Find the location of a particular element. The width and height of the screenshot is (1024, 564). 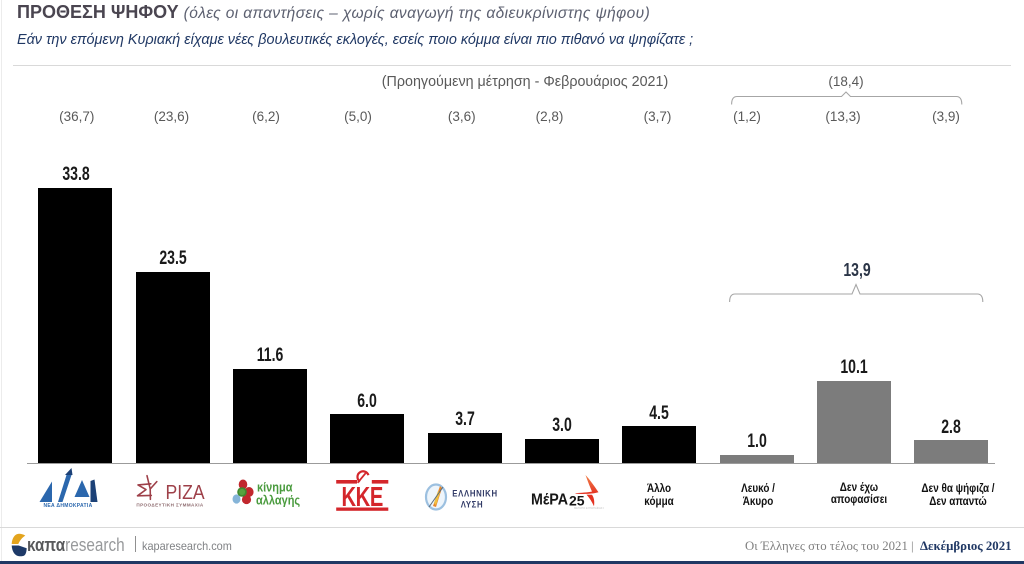

svg-text:ΜΕΤΩΠΟ ΕΥΡΩΠΑΪΚΗΣ ΡΕΑΛΙΣΤΙΚΗΣ: ΜΕΤΩΠΟ ΕΥΡΩΠΑΪΚΗΣ ΡΕΑΛΙΣΤΙΚΗΣ ΑΝΥΠΑΚΟΗΣ is located at coordinates (589, 508).